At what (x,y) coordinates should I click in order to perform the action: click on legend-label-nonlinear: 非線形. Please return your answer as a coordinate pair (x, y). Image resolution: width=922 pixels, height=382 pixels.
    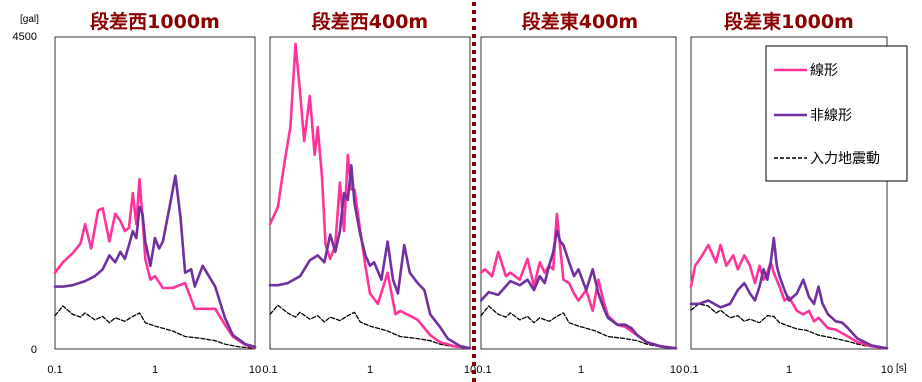
    Looking at the image, I should click on (831, 116).